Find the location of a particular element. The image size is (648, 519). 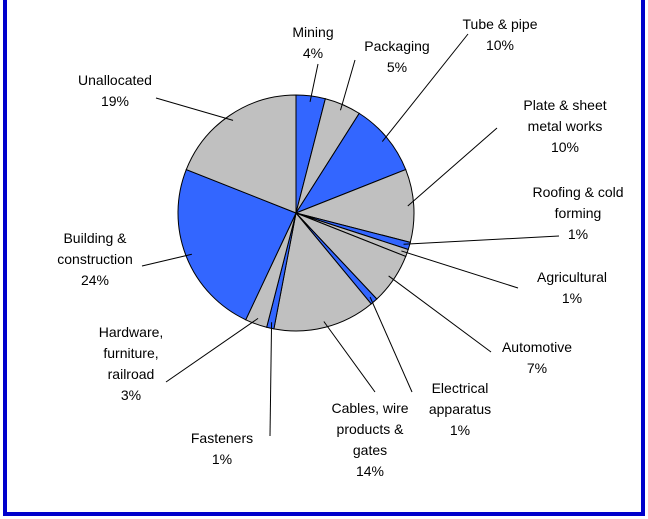

slice-label: Fasteners 1% is located at coordinates (222, 449).